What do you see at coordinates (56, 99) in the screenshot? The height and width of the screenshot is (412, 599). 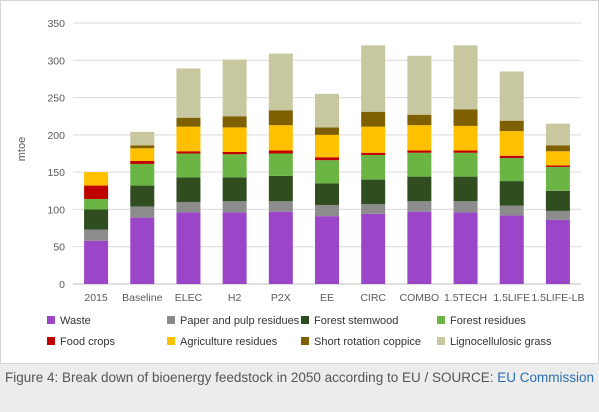 I see `y-tick-label: 250` at bounding box center [56, 99].